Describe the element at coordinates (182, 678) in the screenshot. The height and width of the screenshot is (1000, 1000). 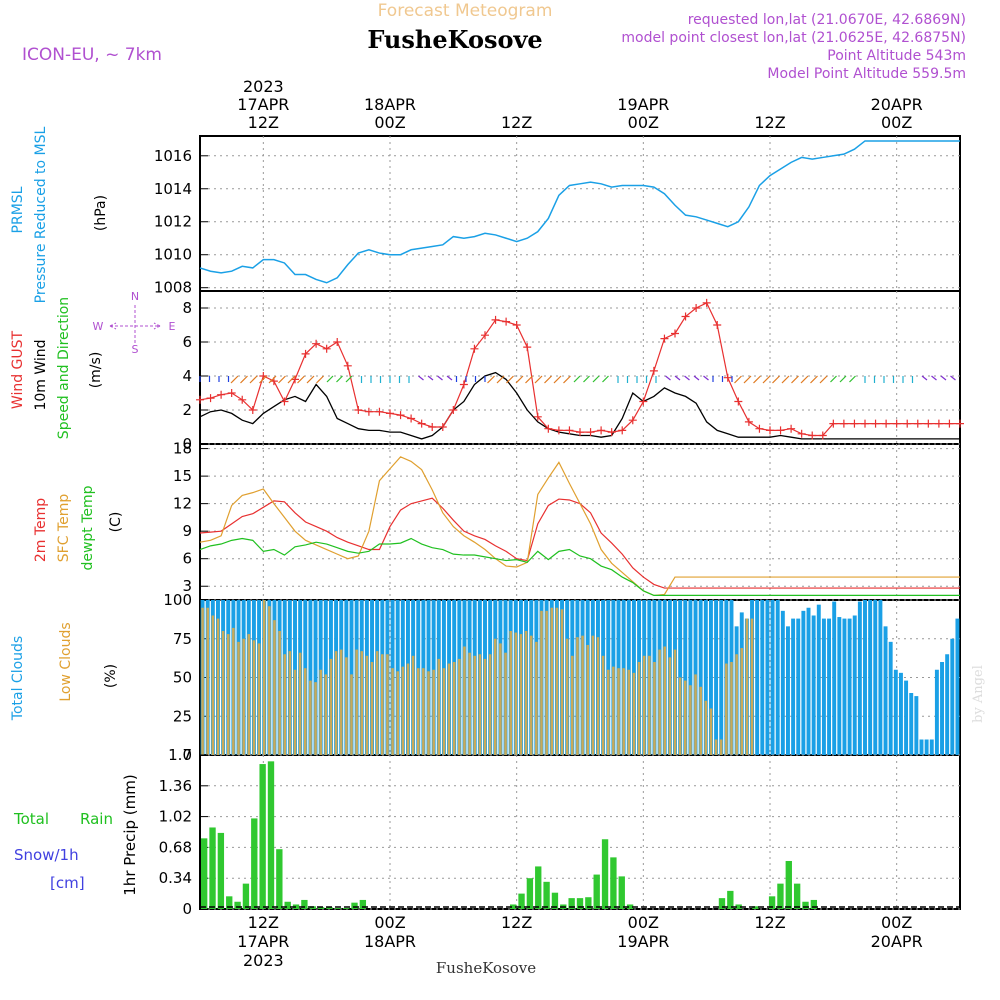
I see `clouds-y-tick-label: 50` at that location.